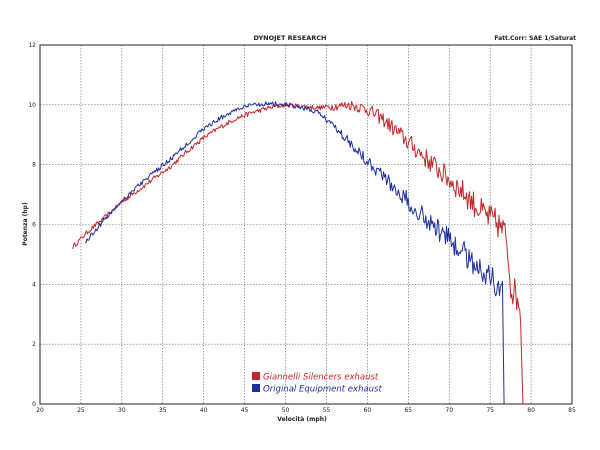  Describe the element at coordinates (535, 38) in the screenshot. I see `correction-factor-label: Fatt.Corr: SAE 1/Saturat` at that location.